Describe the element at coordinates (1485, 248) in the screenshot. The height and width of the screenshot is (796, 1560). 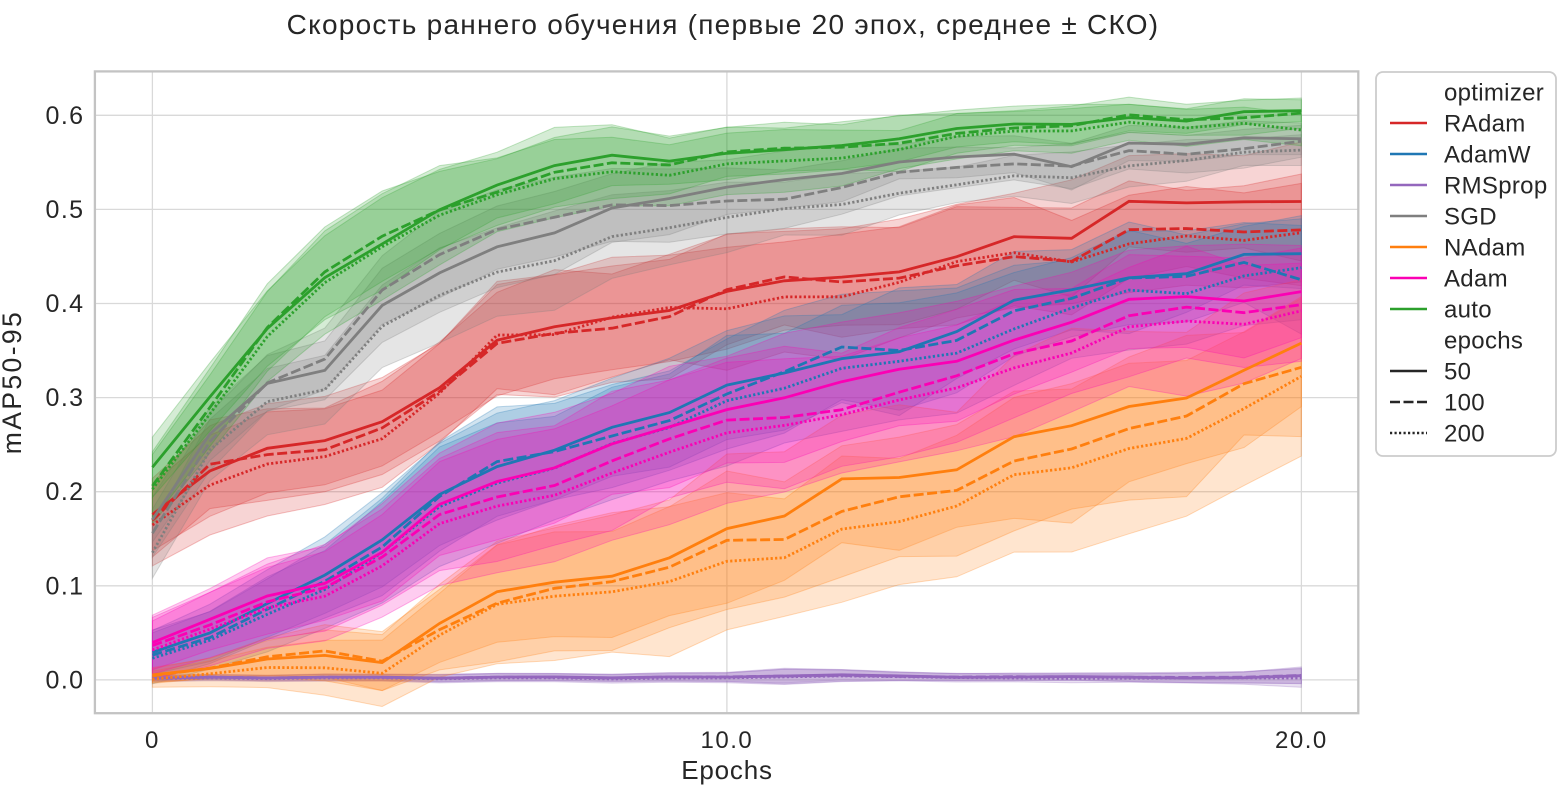
I see `svg-text: NAdam` at that location.